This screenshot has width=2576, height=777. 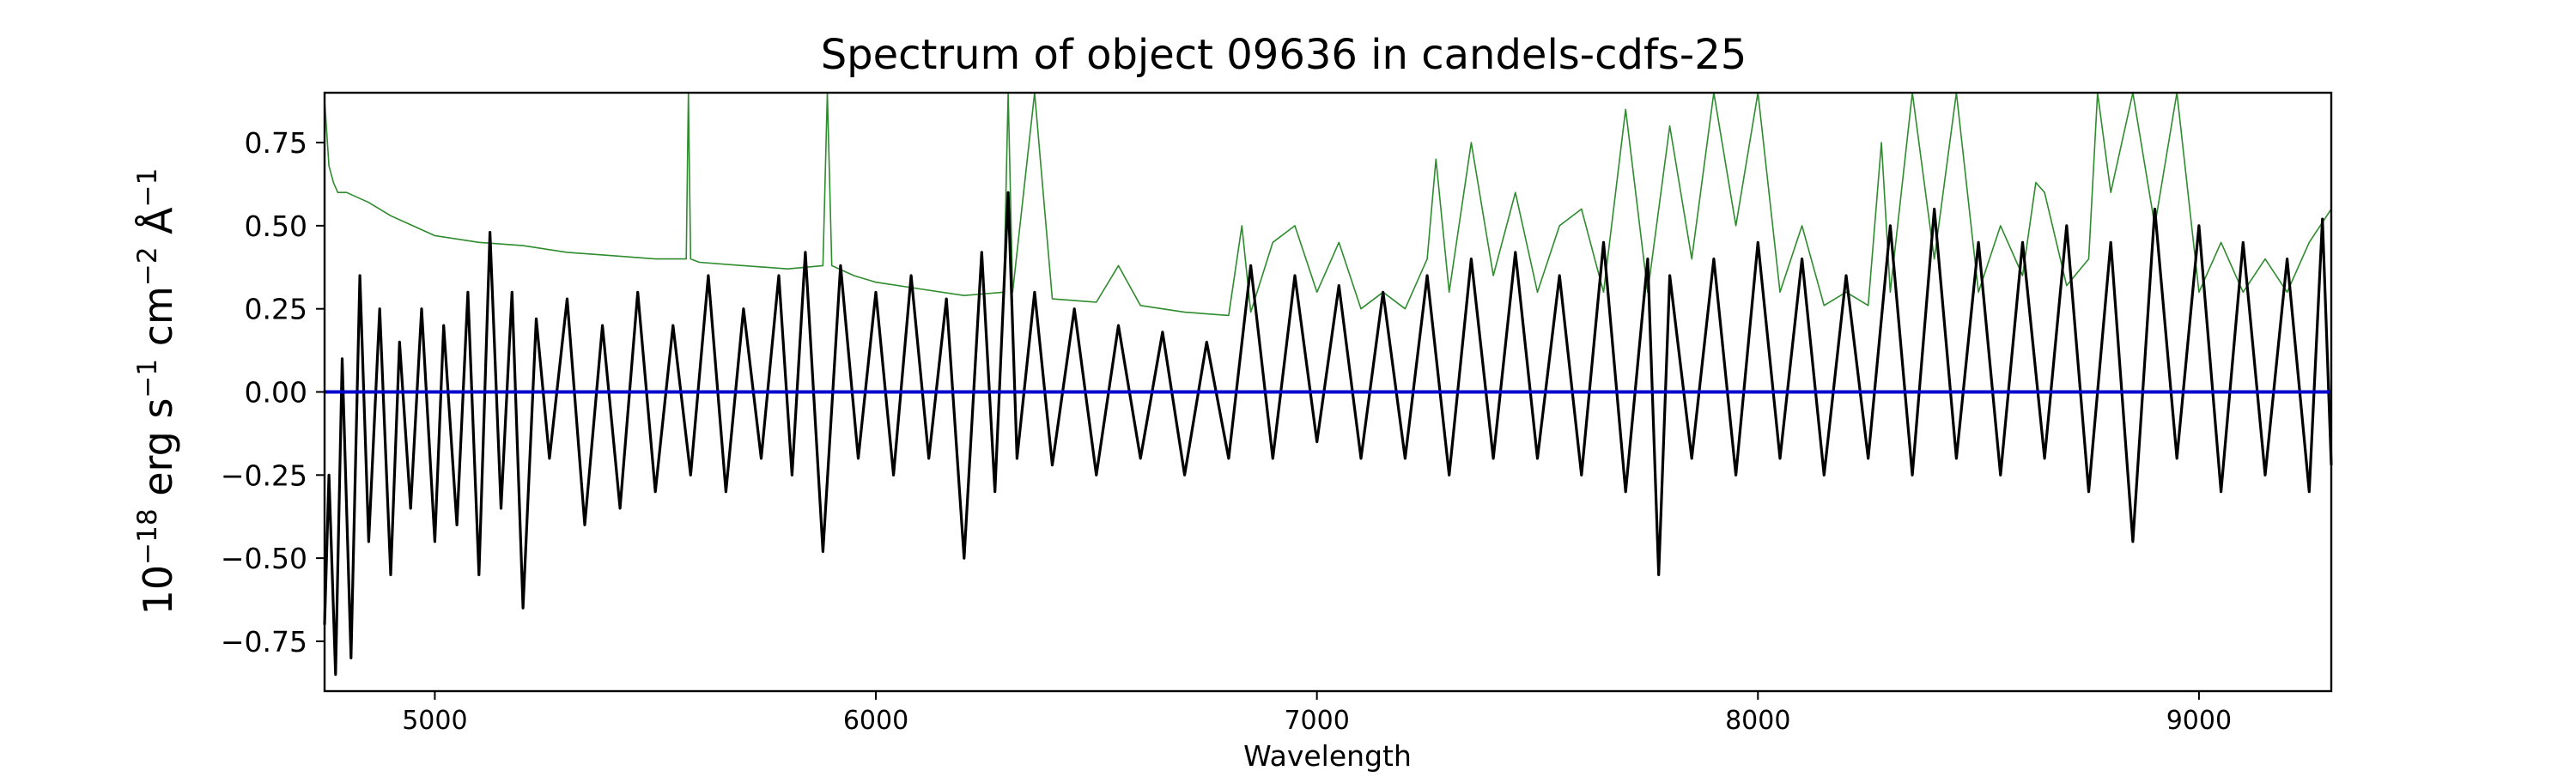 I want to click on y-label-exp-2: −1, so click(x=148, y=378).